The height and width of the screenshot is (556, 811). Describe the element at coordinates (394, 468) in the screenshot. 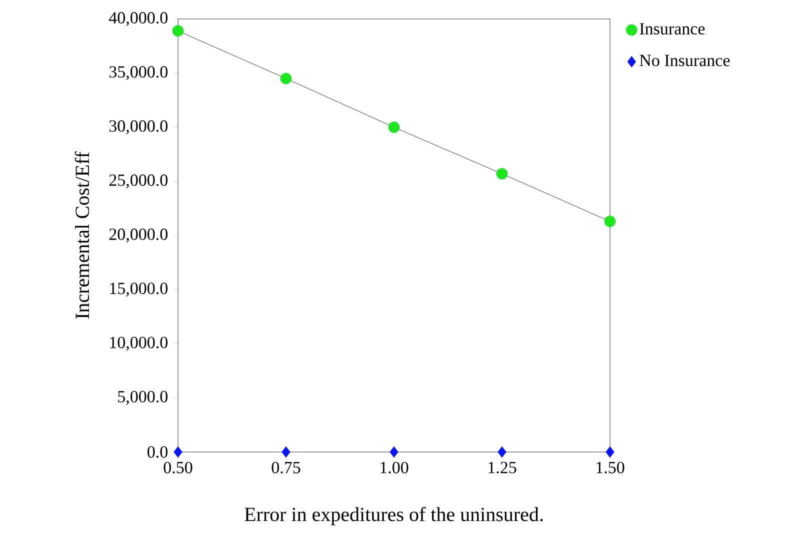

I see `x-tick-label: 1.00` at that location.